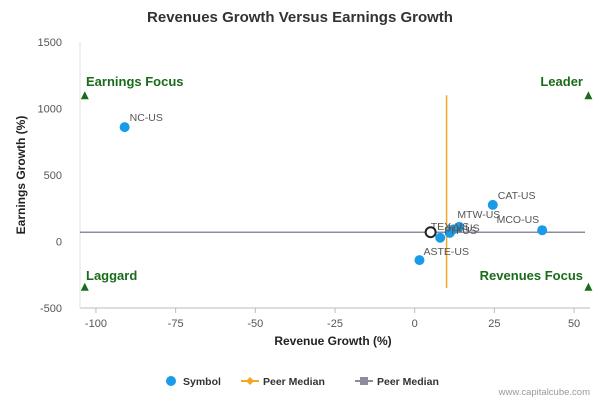 This screenshot has width=600, height=400. Describe the element at coordinates (544, 392) in the screenshot. I see `watermark: www.capitalcube.com` at that location.